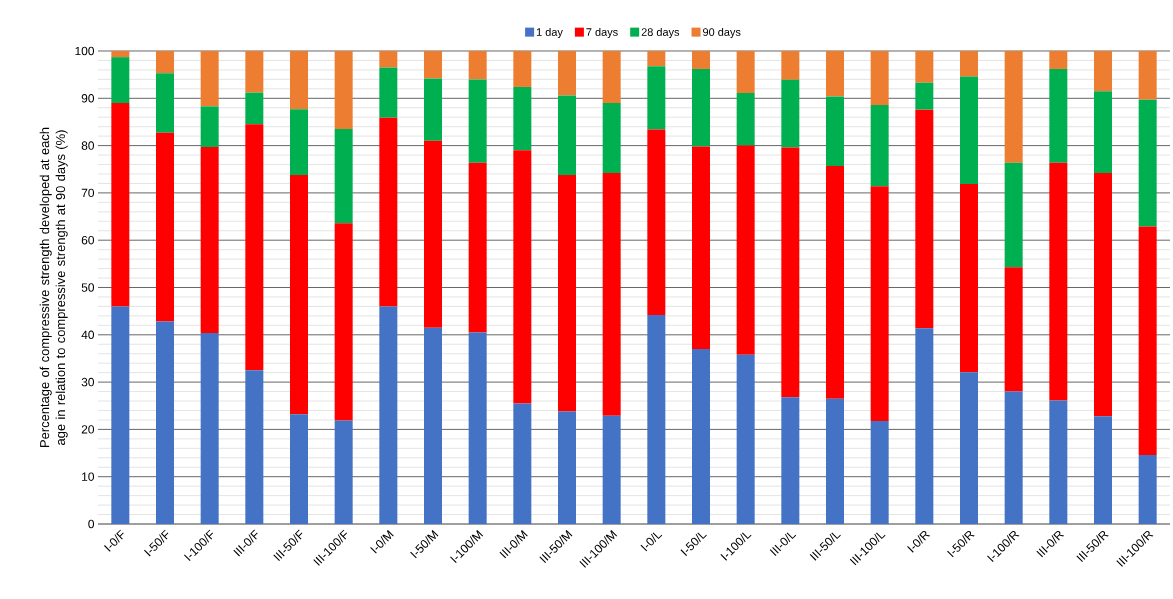 The height and width of the screenshot is (599, 1173). What do you see at coordinates (722, 33) in the screenshot?
I see `legend-label: 90 days` at bounding box center [722, 33].